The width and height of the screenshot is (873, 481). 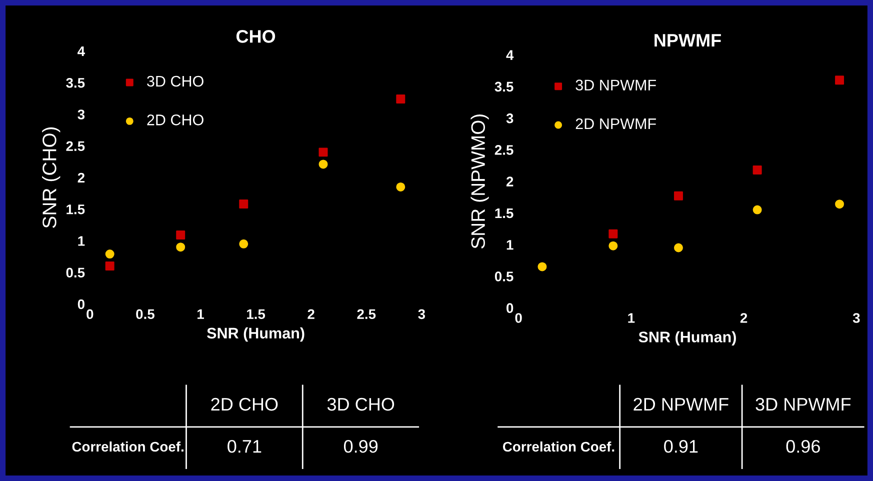 I want to click on text: 2D CHO, so click(x=244, y=404).